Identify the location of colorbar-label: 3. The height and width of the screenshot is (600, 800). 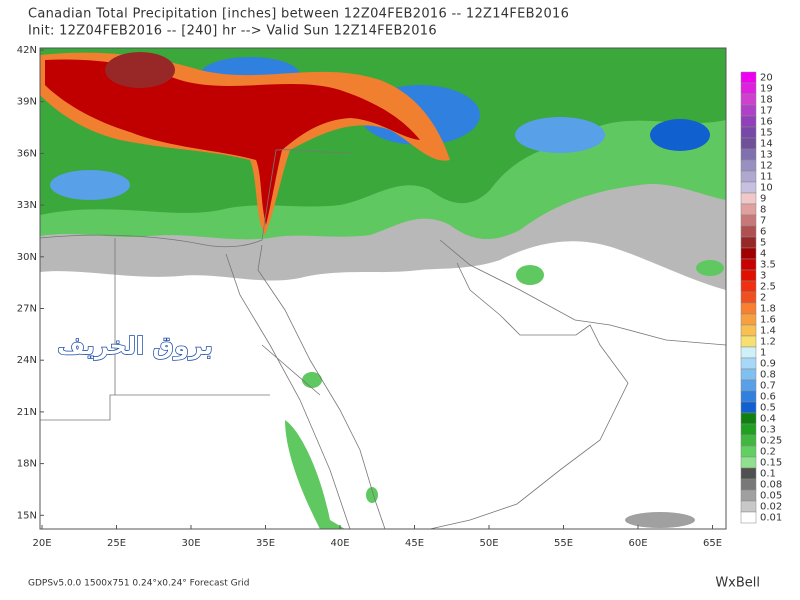
(763, 276).